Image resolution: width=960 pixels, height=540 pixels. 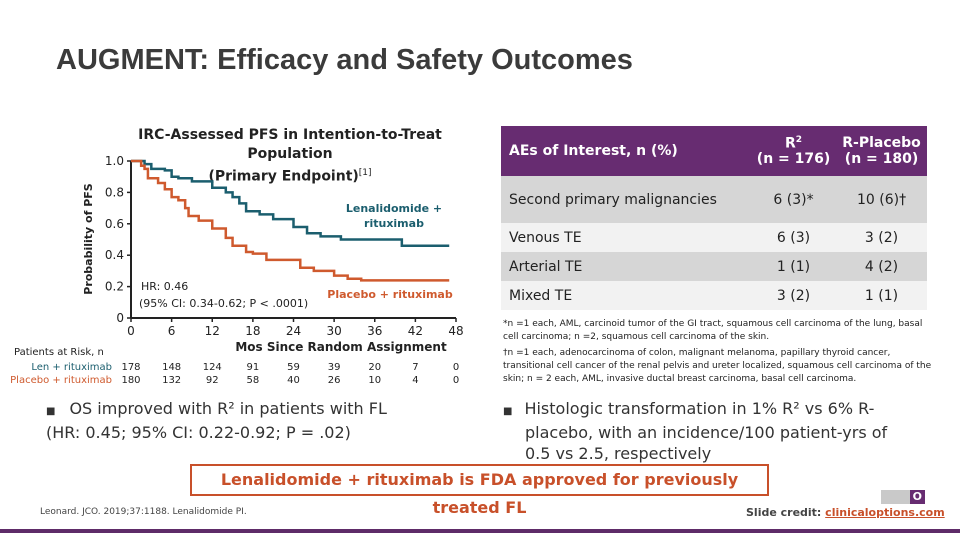 I want to click on at-risk-value: 40, so click(x=293, y=380).